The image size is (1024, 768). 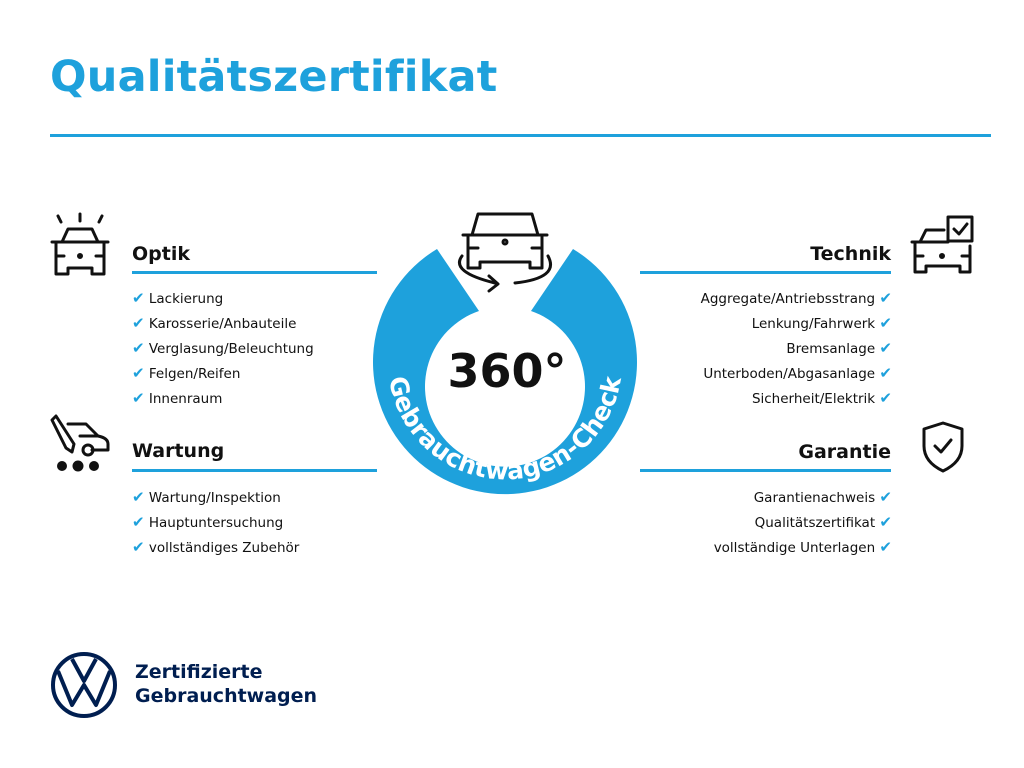 What do you see at coordinates (254, 470) in the screenshot?
I see `section-divider-wartung` at bounding box center [254, 470].